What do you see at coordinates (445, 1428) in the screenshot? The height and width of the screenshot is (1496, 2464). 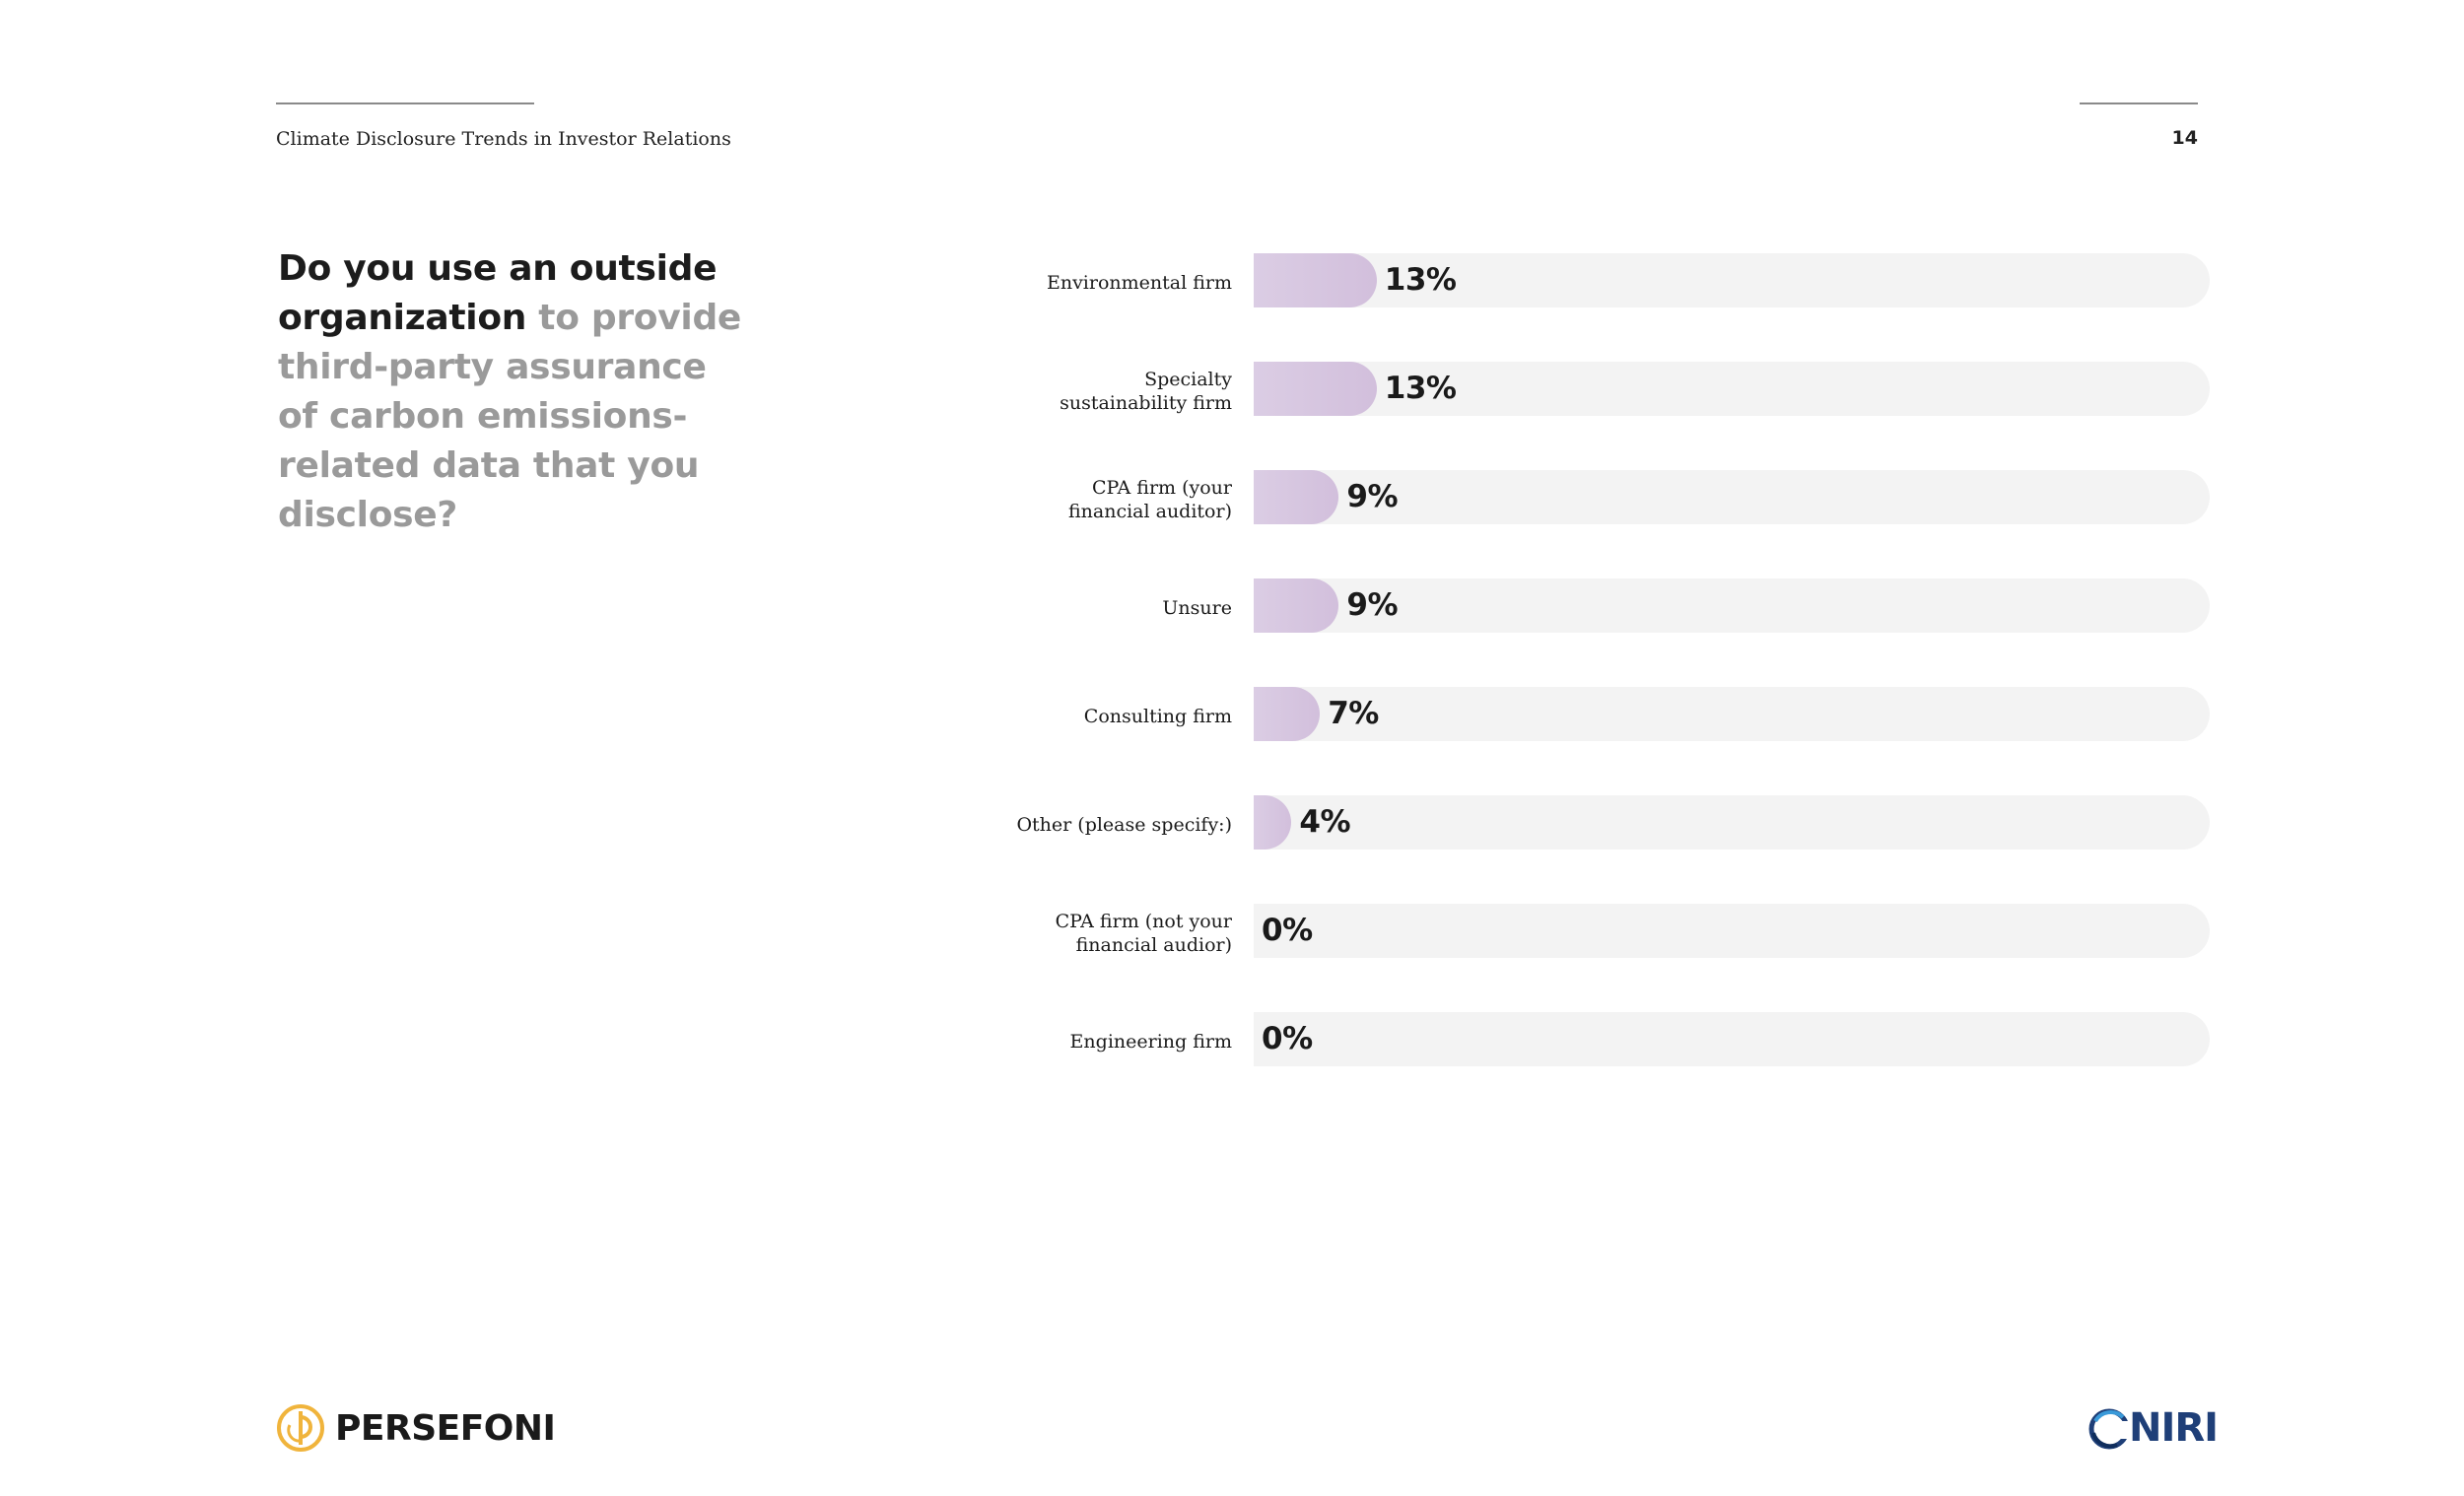 I see `persefoni-wordmark: PERSEFONI` at bounding box center [445, 1428].